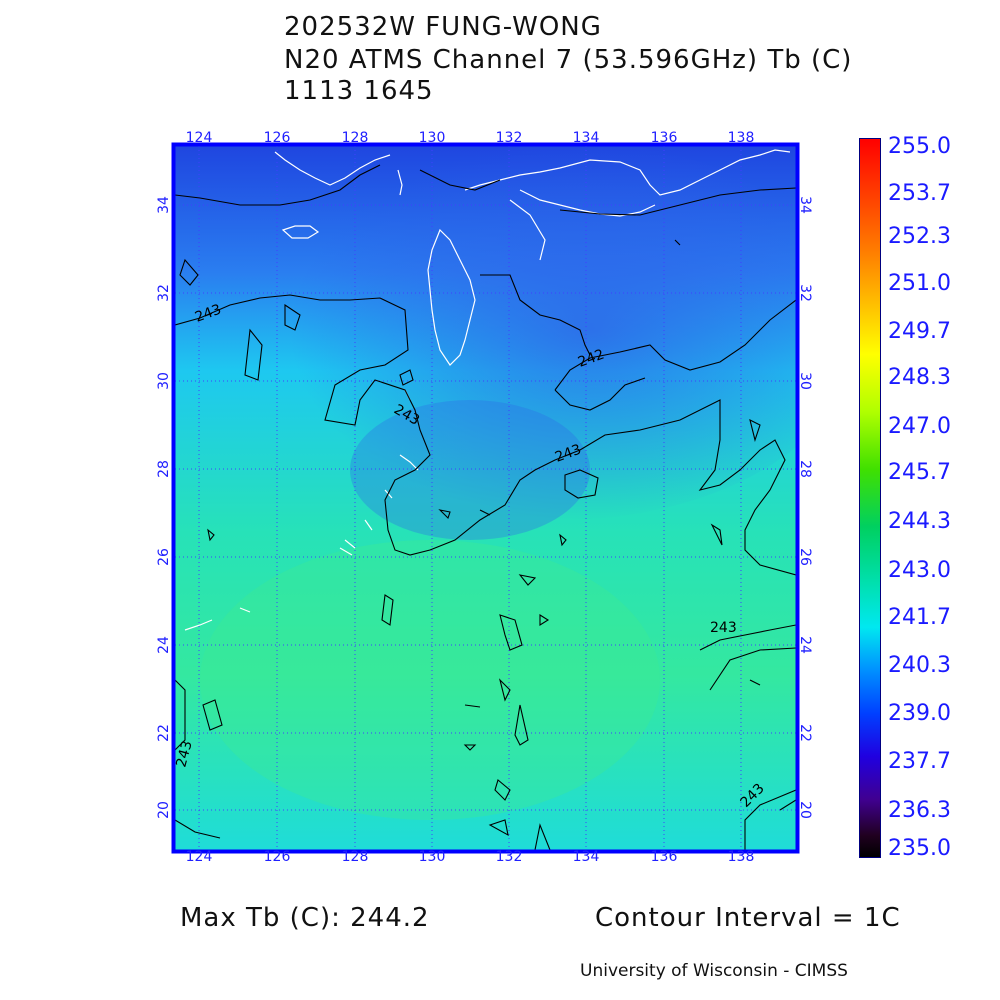 The width and height of the screenshot is (1000, 1000). Describe the element at coordinates (919, 665) in the screenshot. I see `colorbar-label: 240.3` at that location.